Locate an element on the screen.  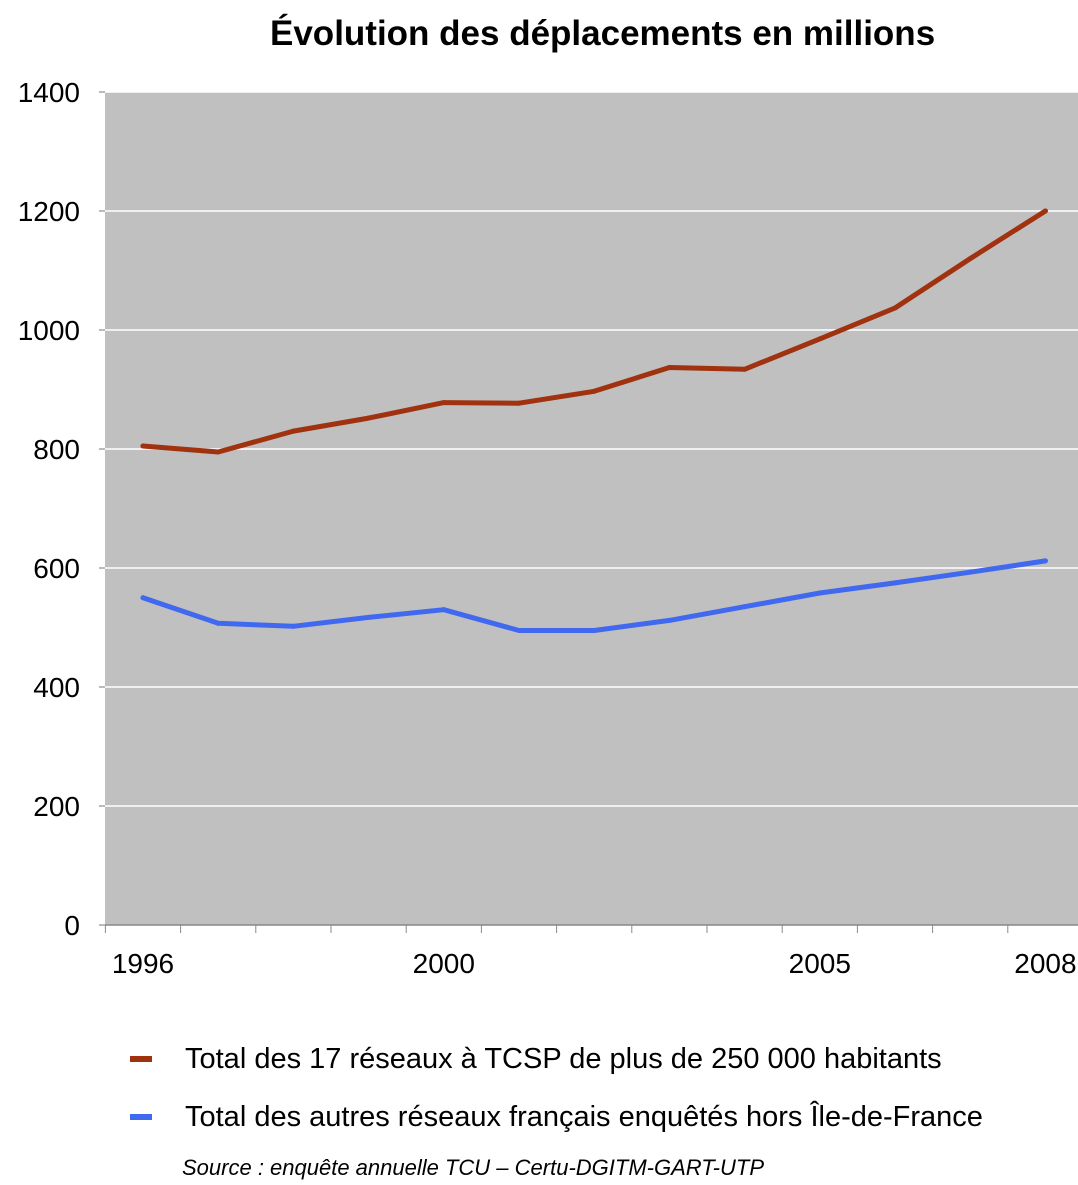
y-tick-label: 800 is located at coordinates (56, 449).